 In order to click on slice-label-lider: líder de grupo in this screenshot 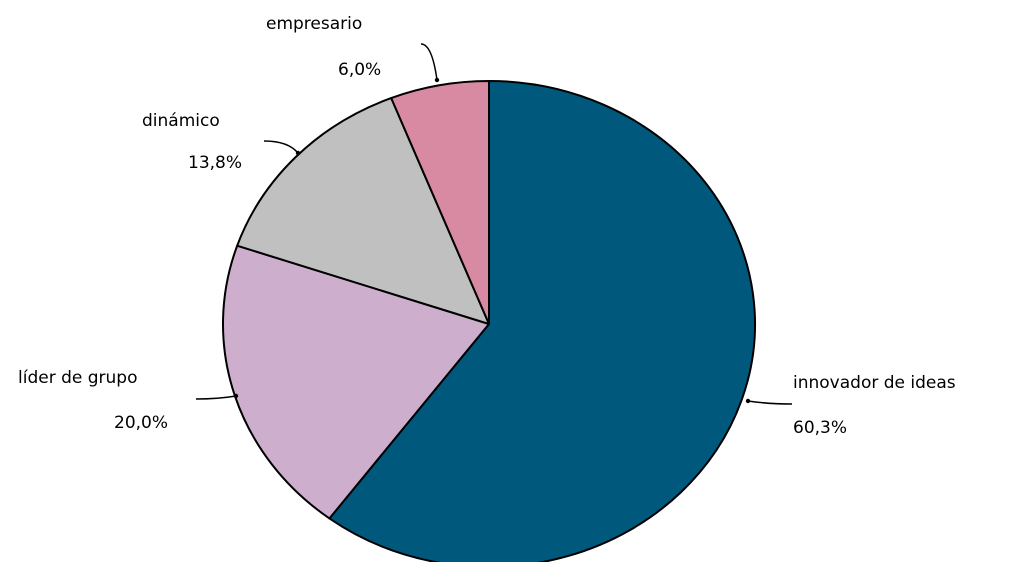, I will do `click(78, 378)`.